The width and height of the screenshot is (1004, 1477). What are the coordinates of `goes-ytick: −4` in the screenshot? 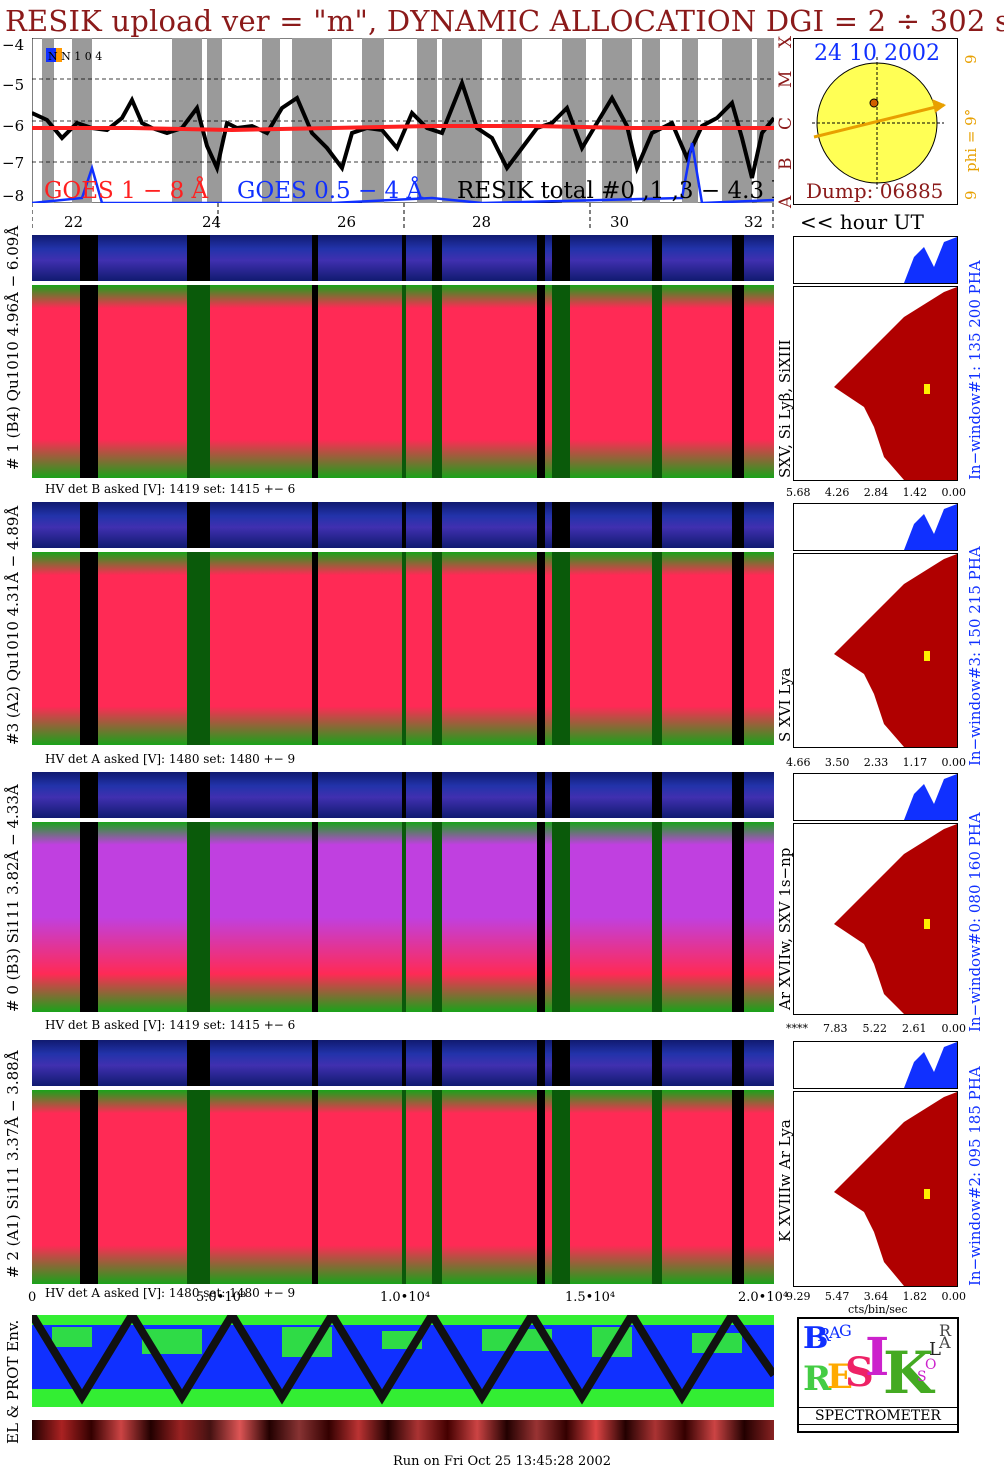 It's located at (13, 45).